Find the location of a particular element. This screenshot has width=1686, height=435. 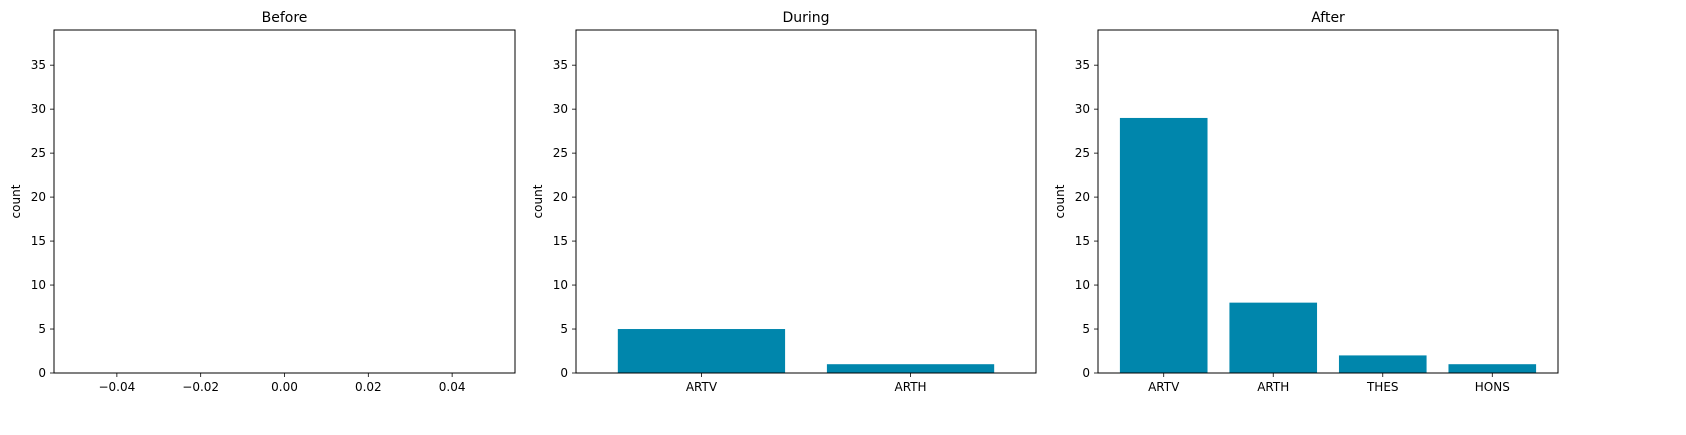

x-tick-label: HONS is located at coordinates (1492, 387).